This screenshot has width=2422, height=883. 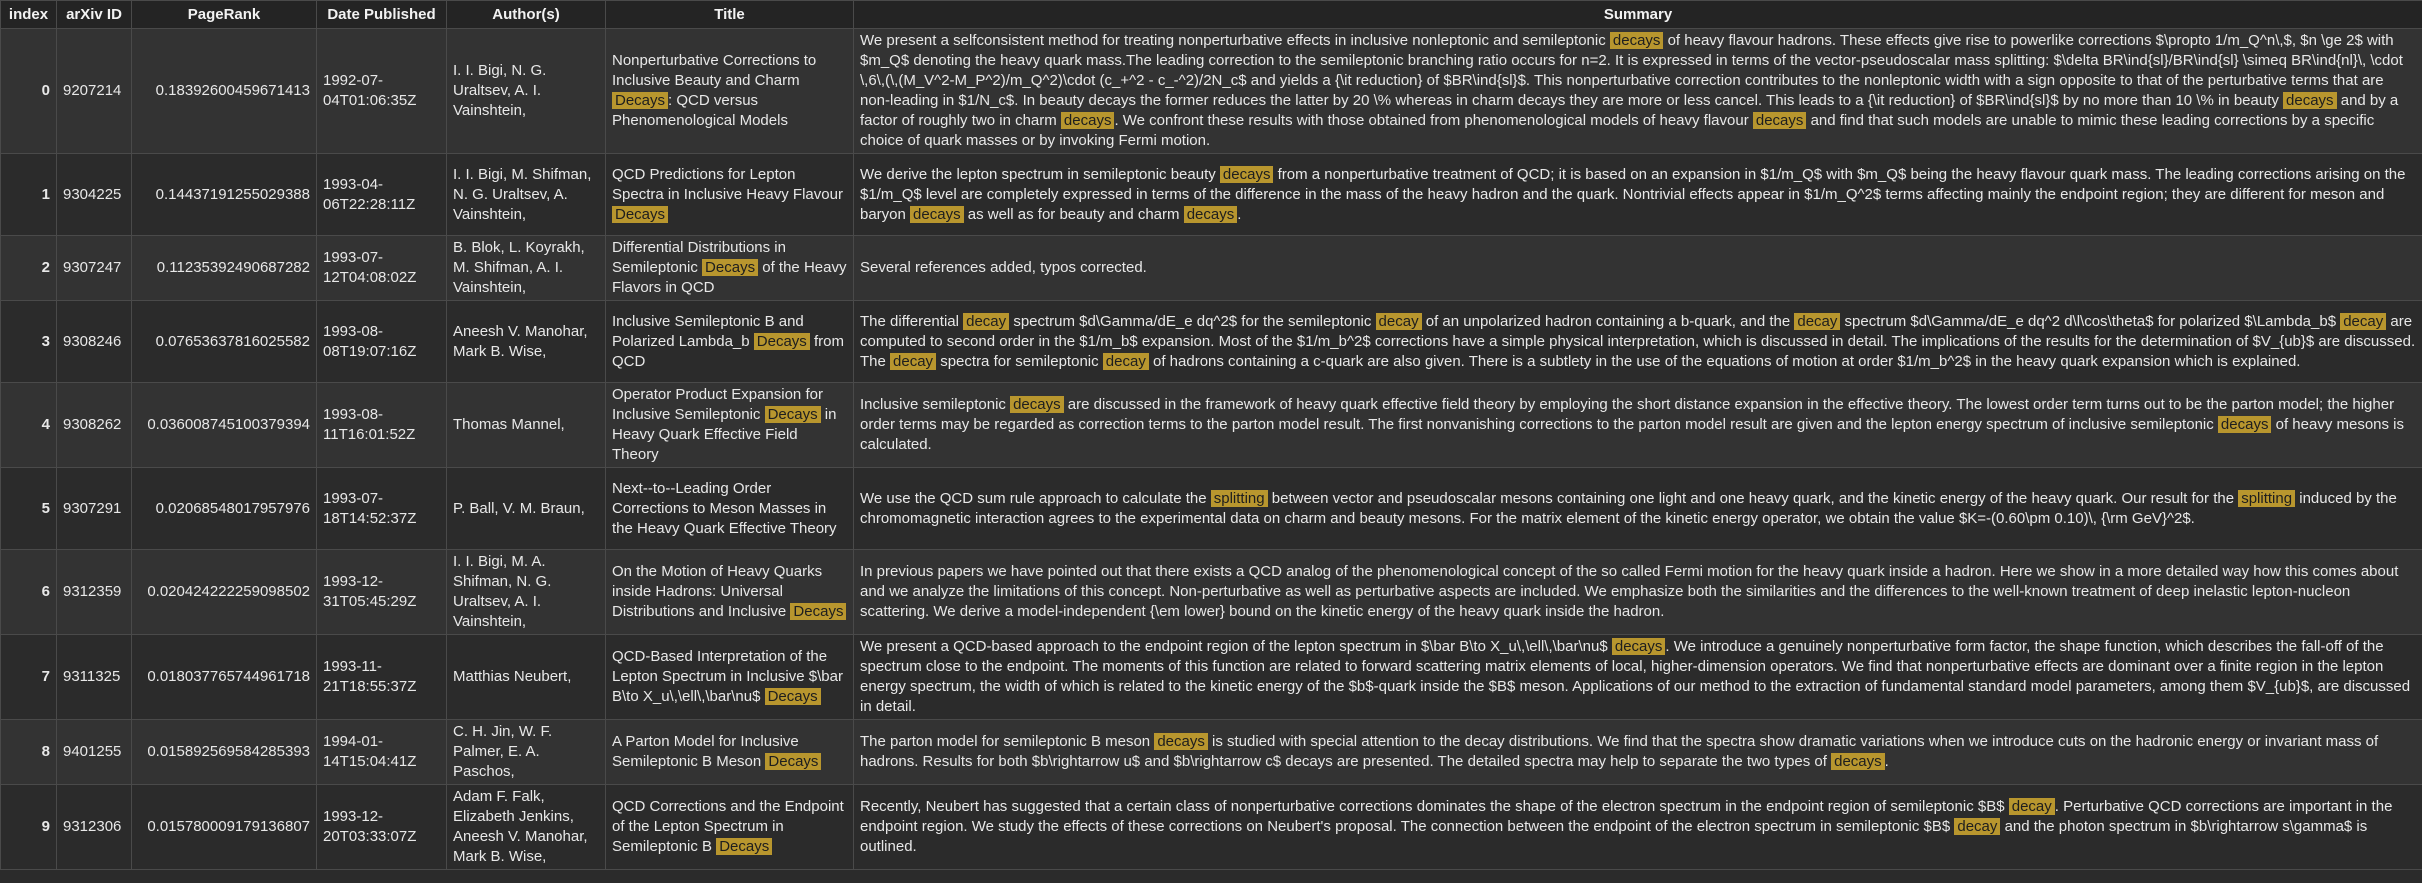 What do you see at coordinates (28, 508) in the screenshot?
I see `index-cell: 5` at bounding box center [28, 508].